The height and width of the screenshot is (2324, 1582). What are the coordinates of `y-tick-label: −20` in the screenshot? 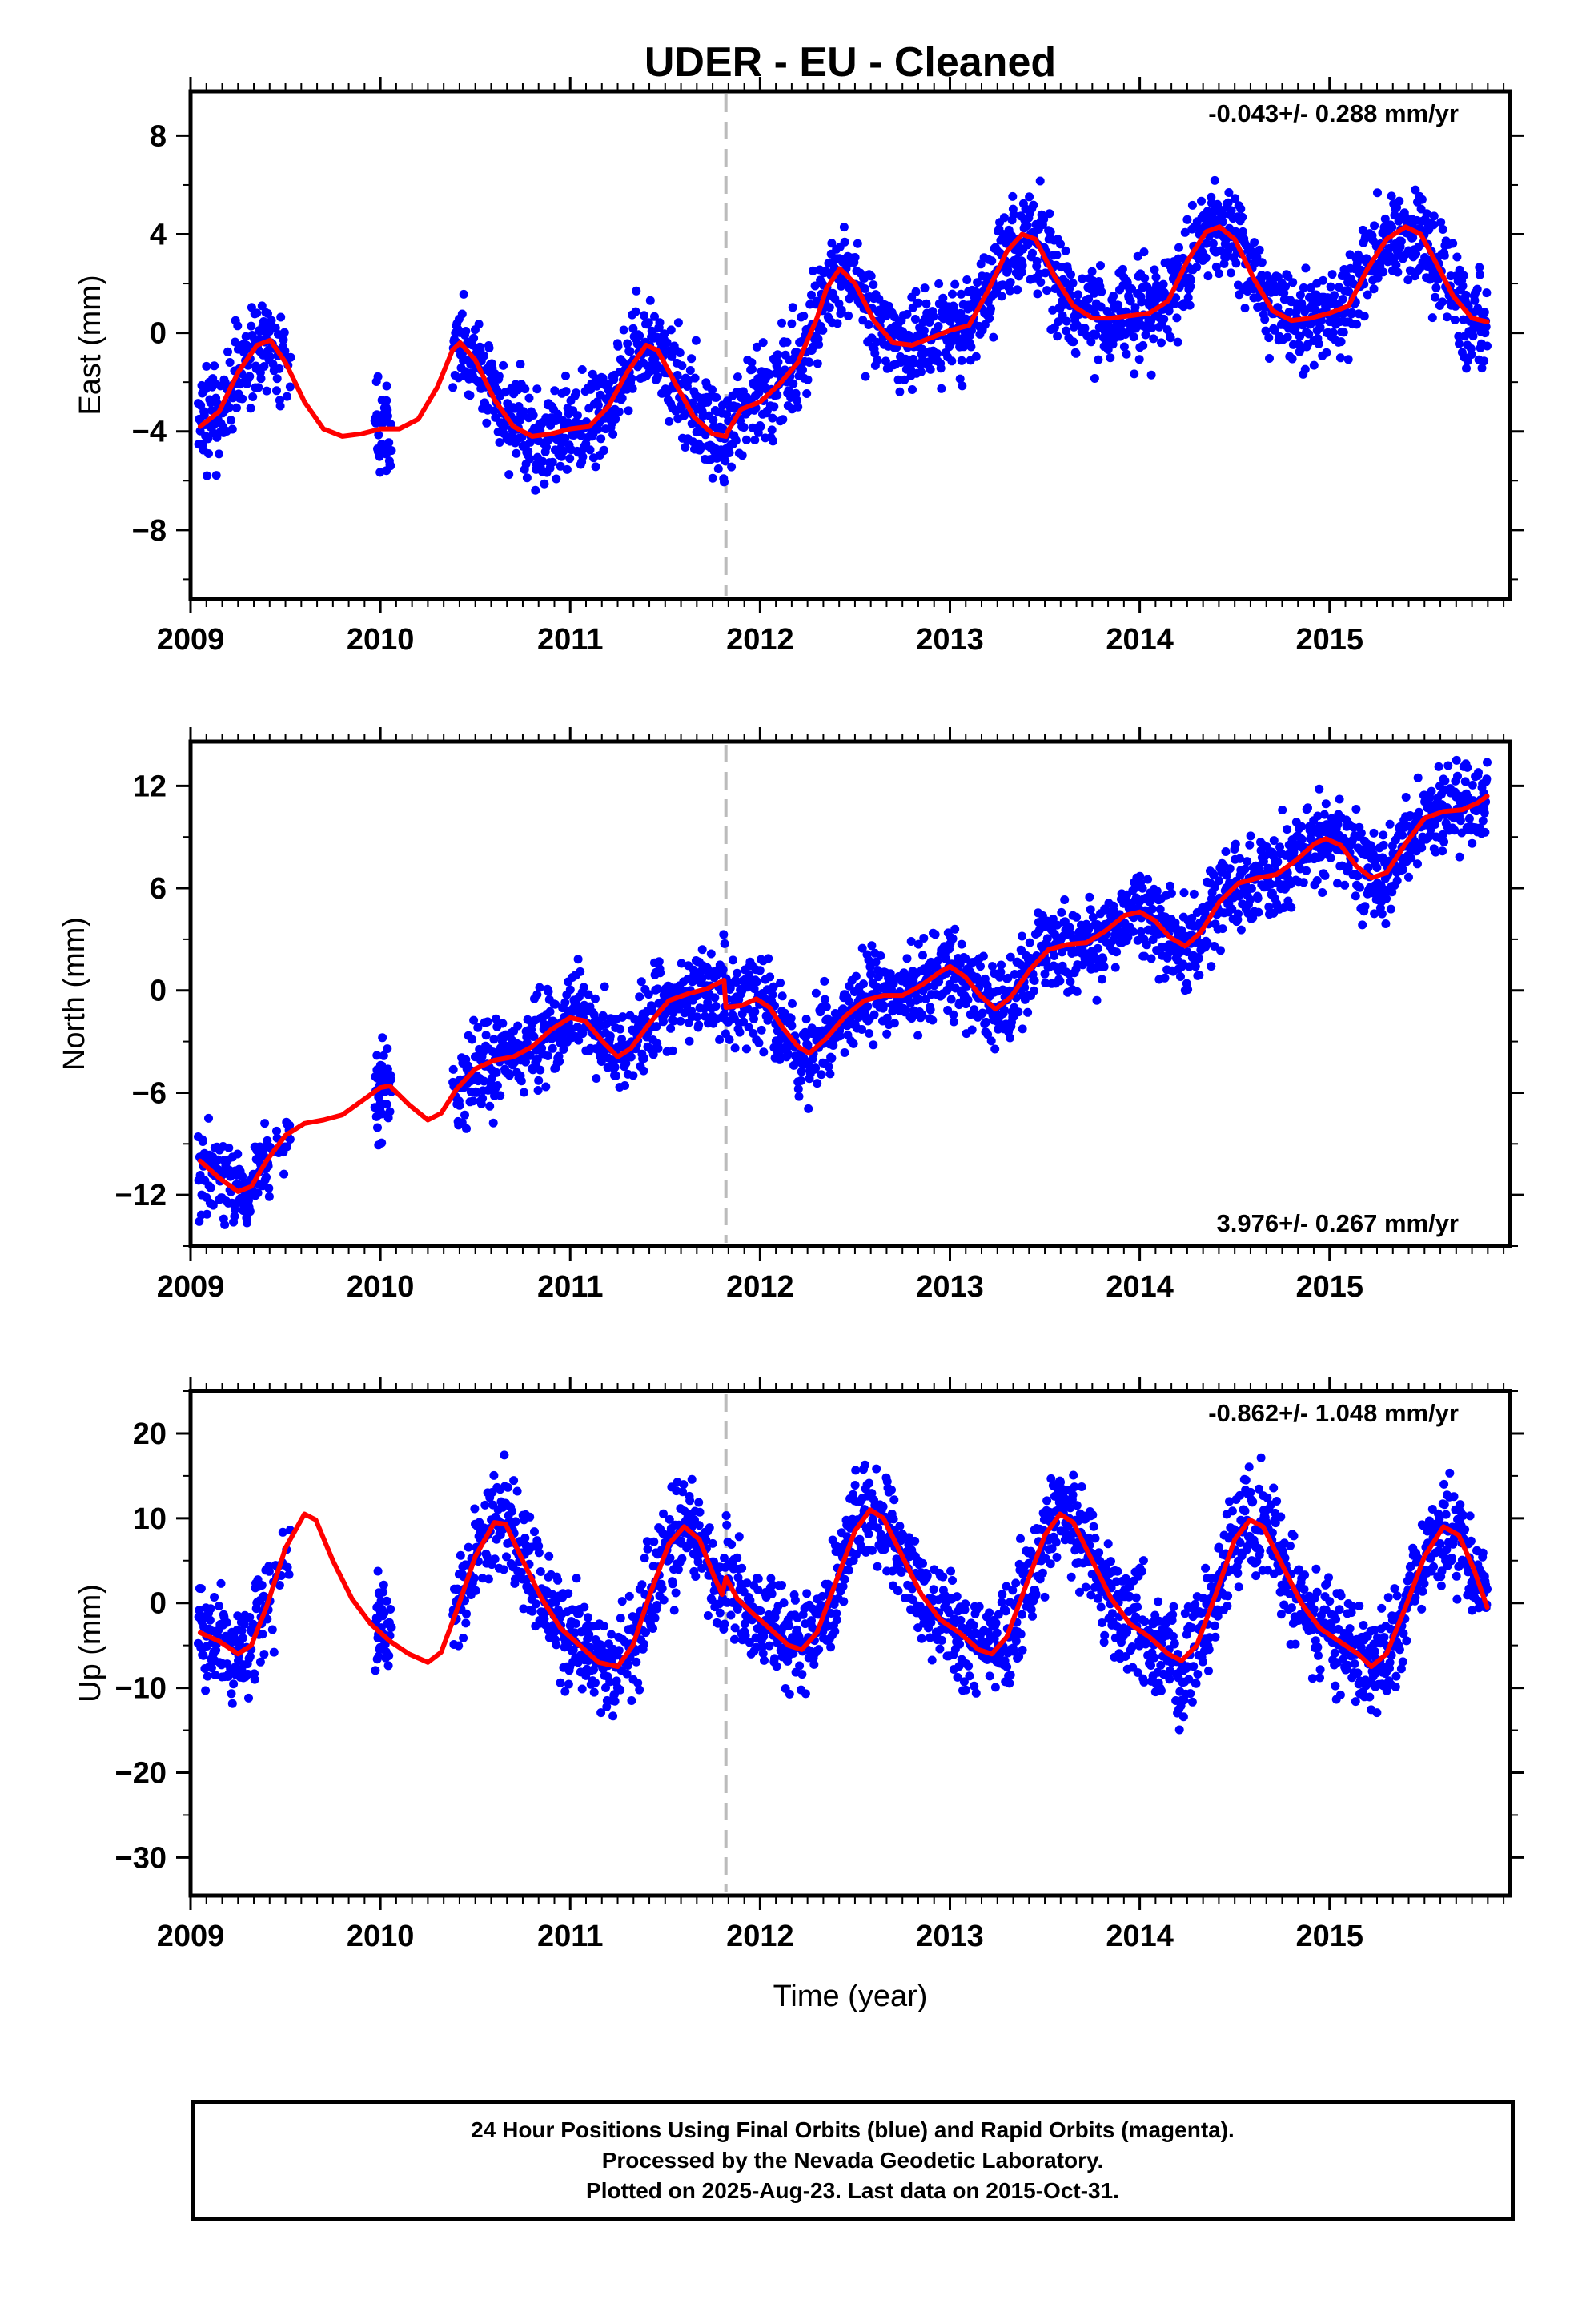 It's located at (141, 1773).